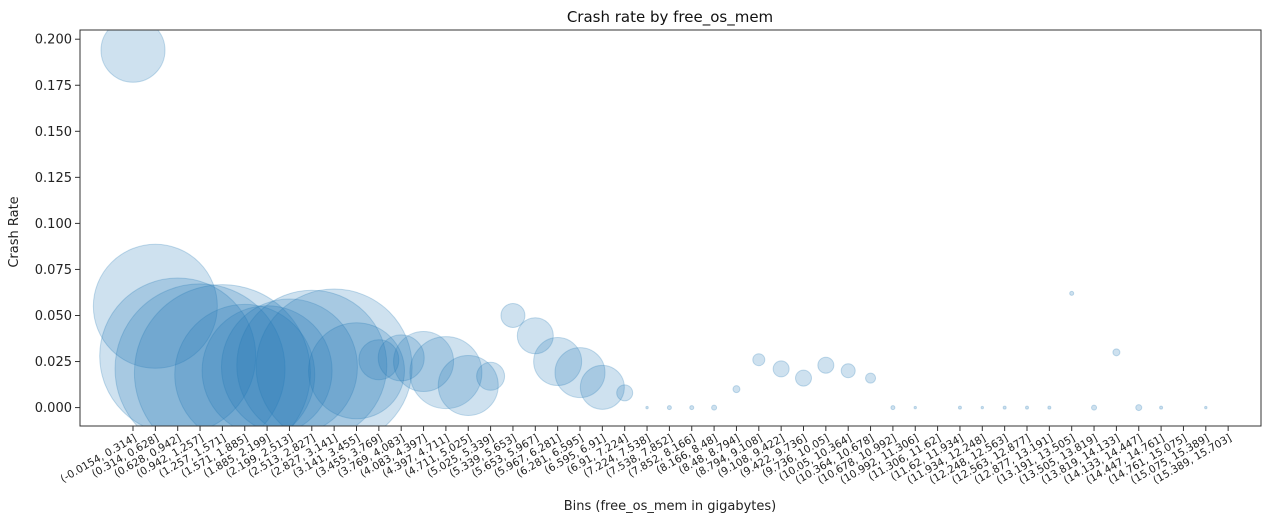 This screenshot has width=1271, height=522. I want to click on x-axis-label: Bins (free_os_mem in gigabytes), so click(670, 506).